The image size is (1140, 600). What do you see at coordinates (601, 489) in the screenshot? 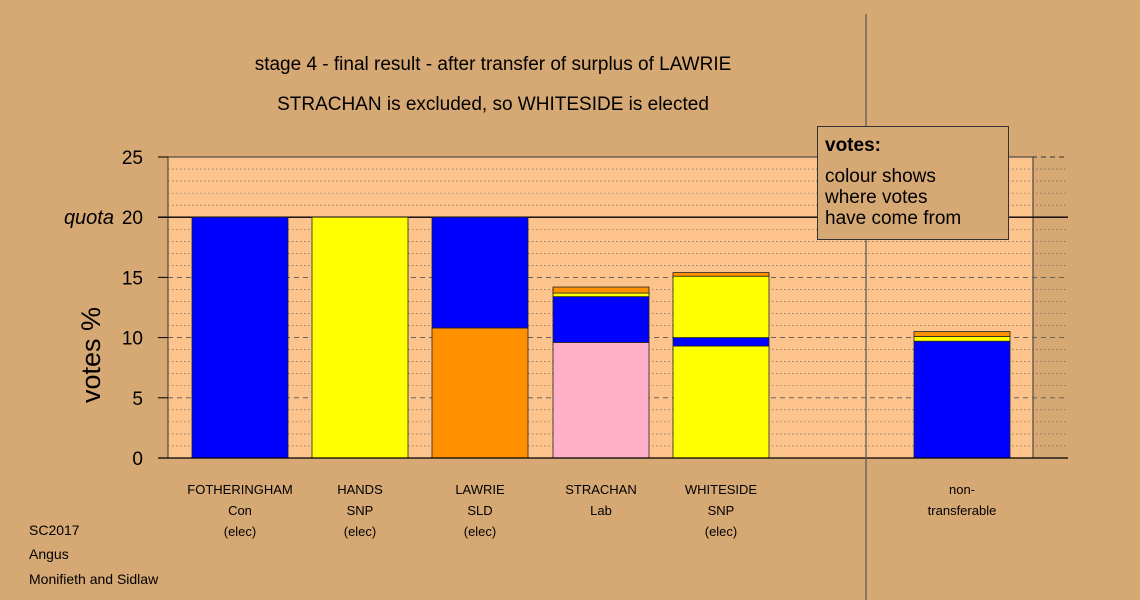
I see `x-tick-label: STRACHAN` at bounding box center [601, 489].